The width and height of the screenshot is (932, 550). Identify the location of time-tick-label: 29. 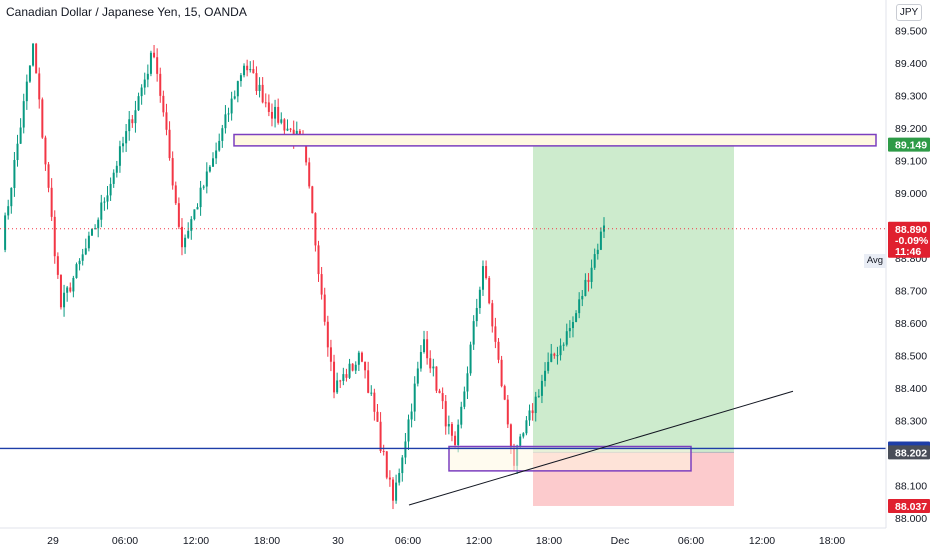
(53, 541).